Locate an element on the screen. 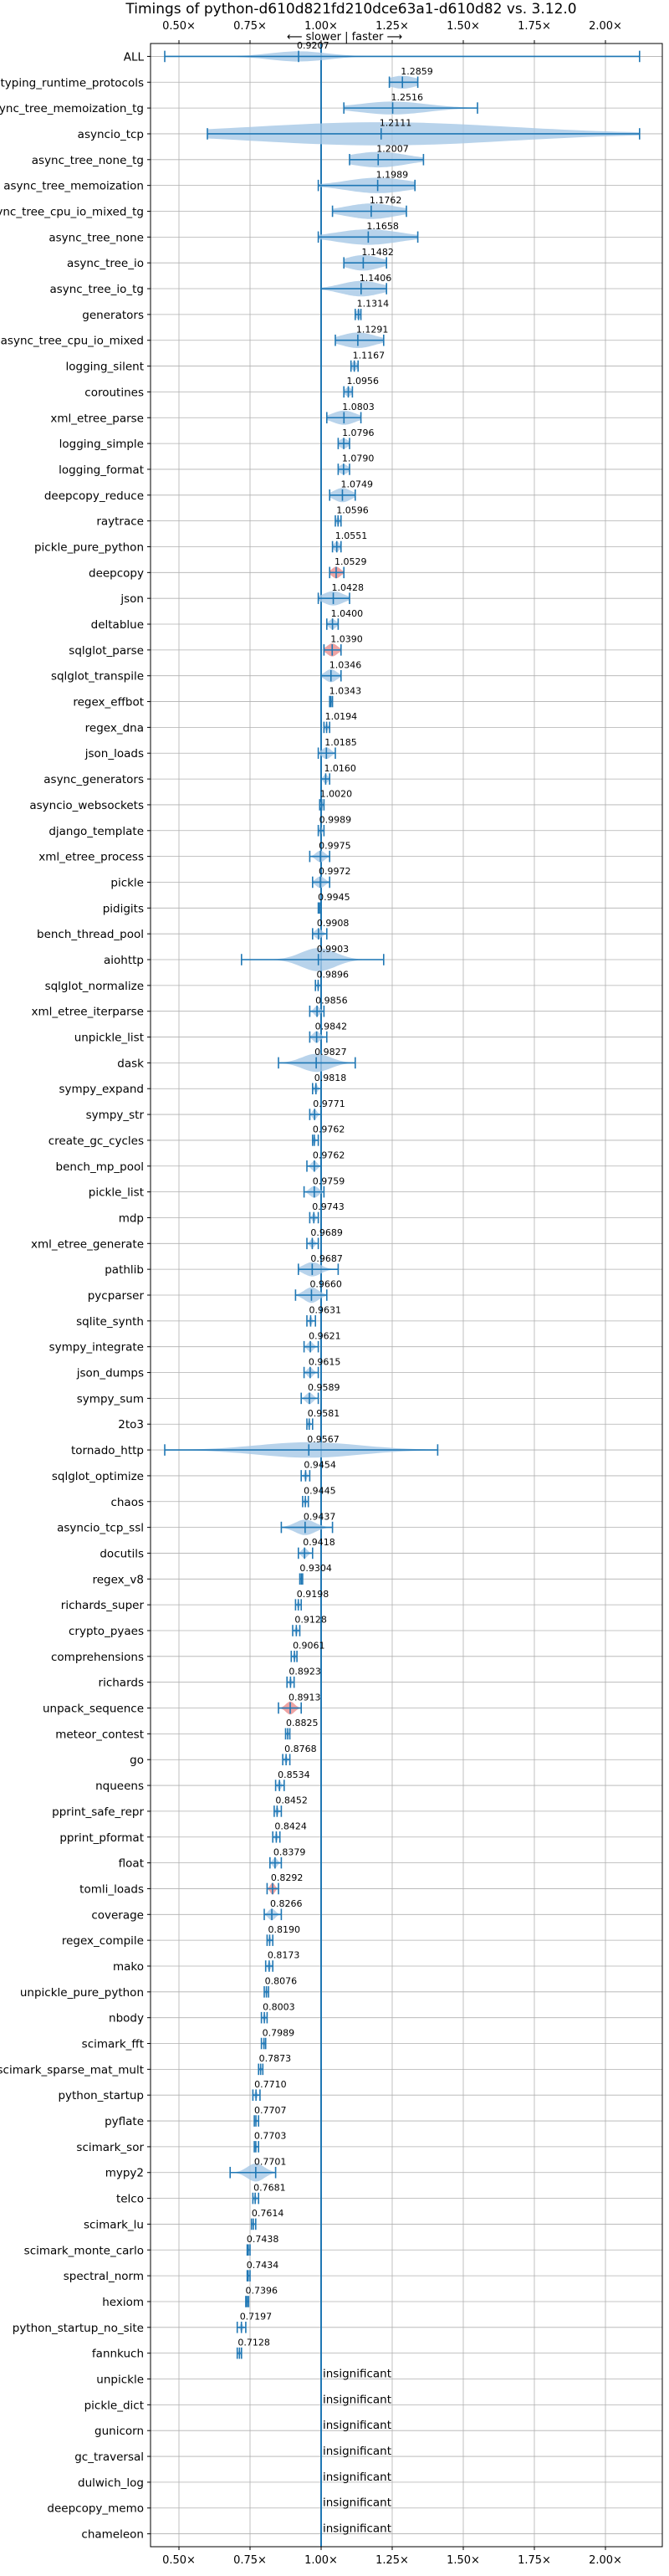 The height and width of the screenshot is (2576, 669). mean-value-label: 0.8825 is located at coordinates (303, 1723).